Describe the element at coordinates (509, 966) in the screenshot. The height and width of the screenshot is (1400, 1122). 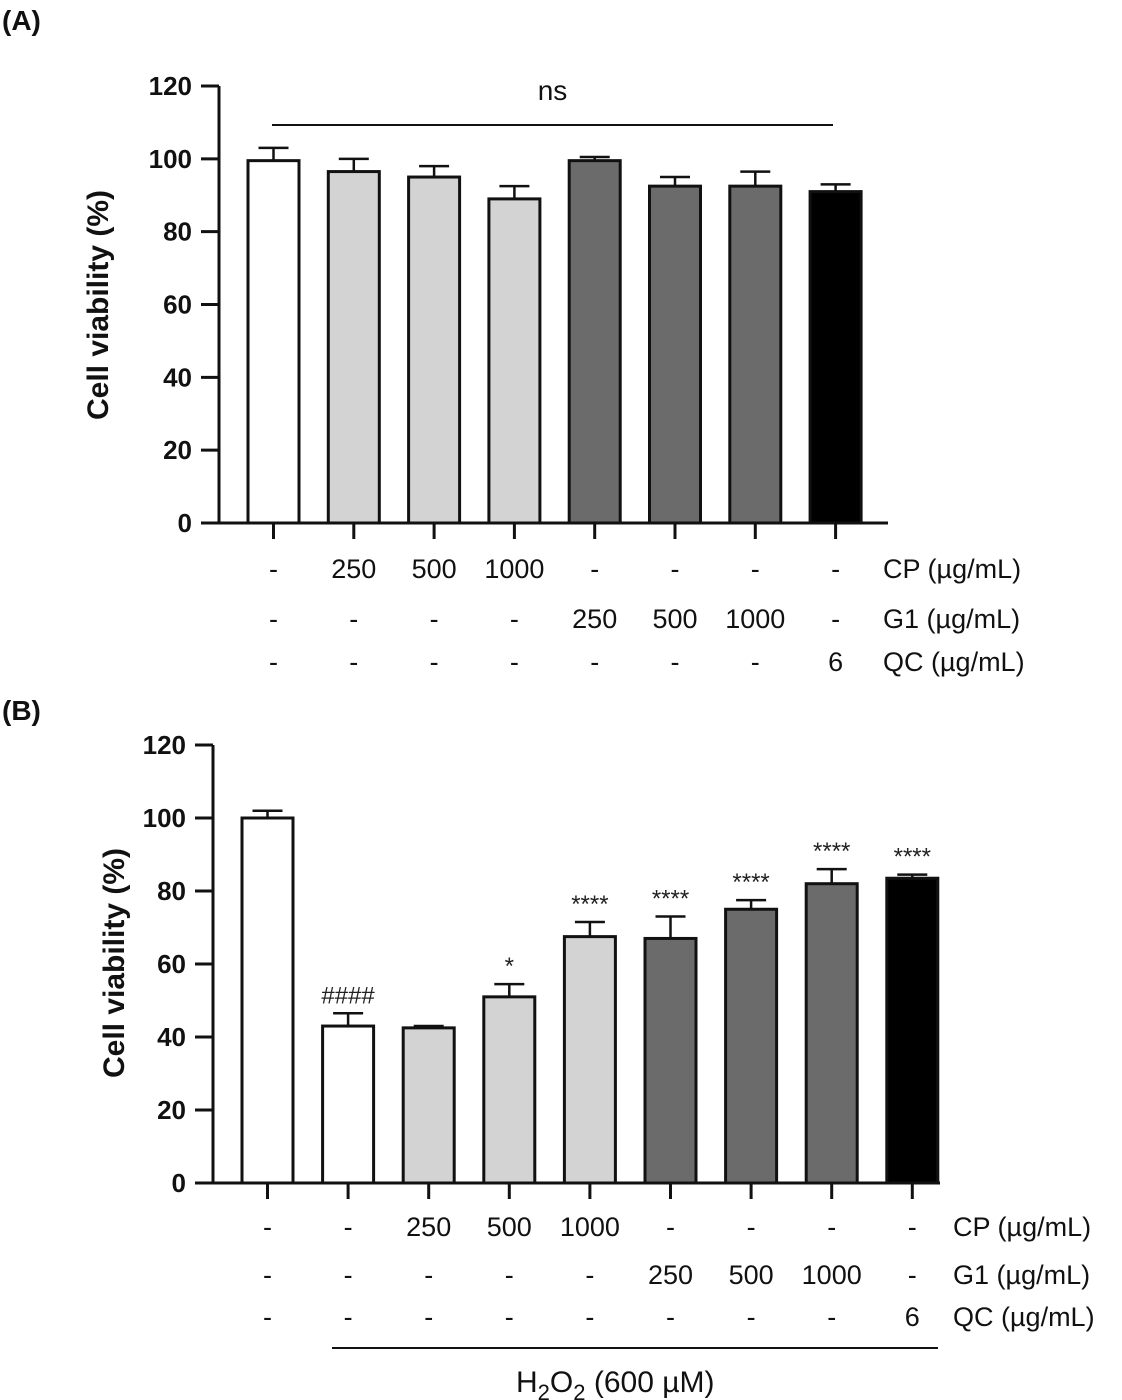
I see `significance-label: *` at that location.